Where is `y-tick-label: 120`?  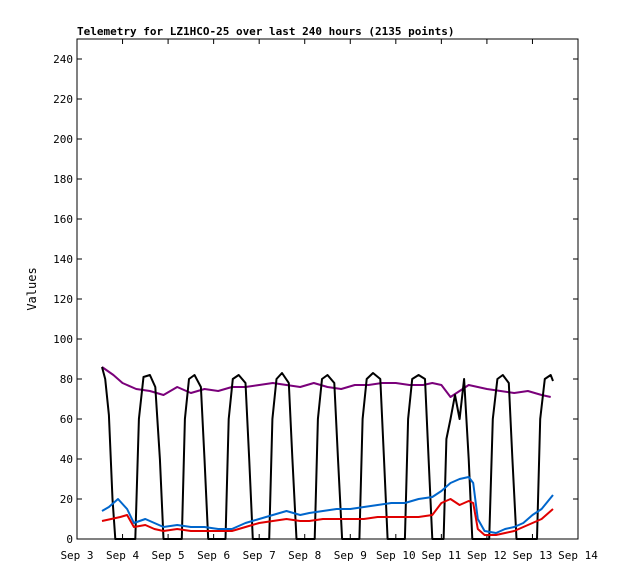
y-tick-label: 120 is located at coordinates (63, 299).